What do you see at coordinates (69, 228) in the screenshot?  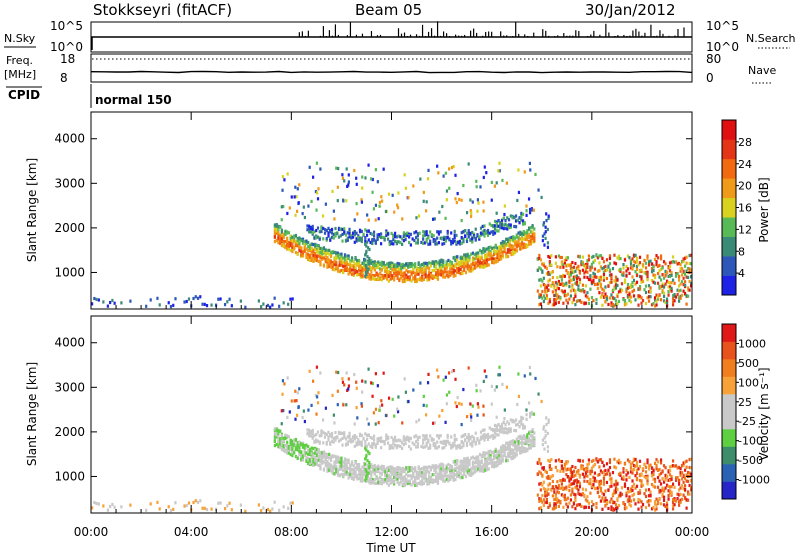 I see `y-tick-label: 2000` at bounding box center [69, 228].